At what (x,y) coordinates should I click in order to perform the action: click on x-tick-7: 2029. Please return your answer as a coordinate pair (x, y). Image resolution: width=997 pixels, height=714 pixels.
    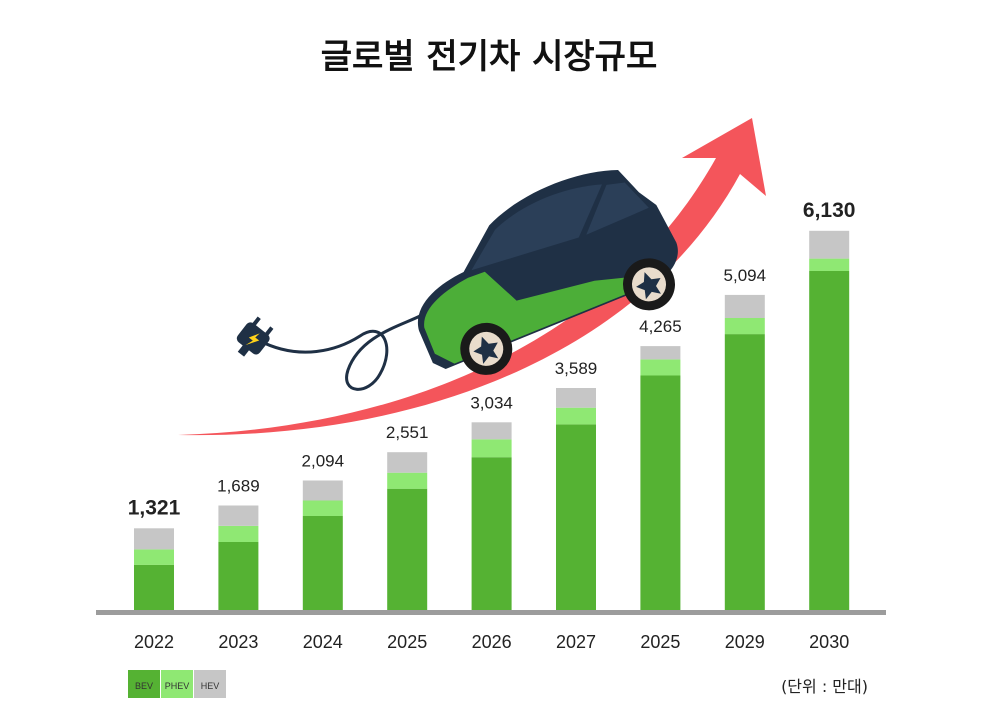
    Looking at the image, I should click on (745, 642).